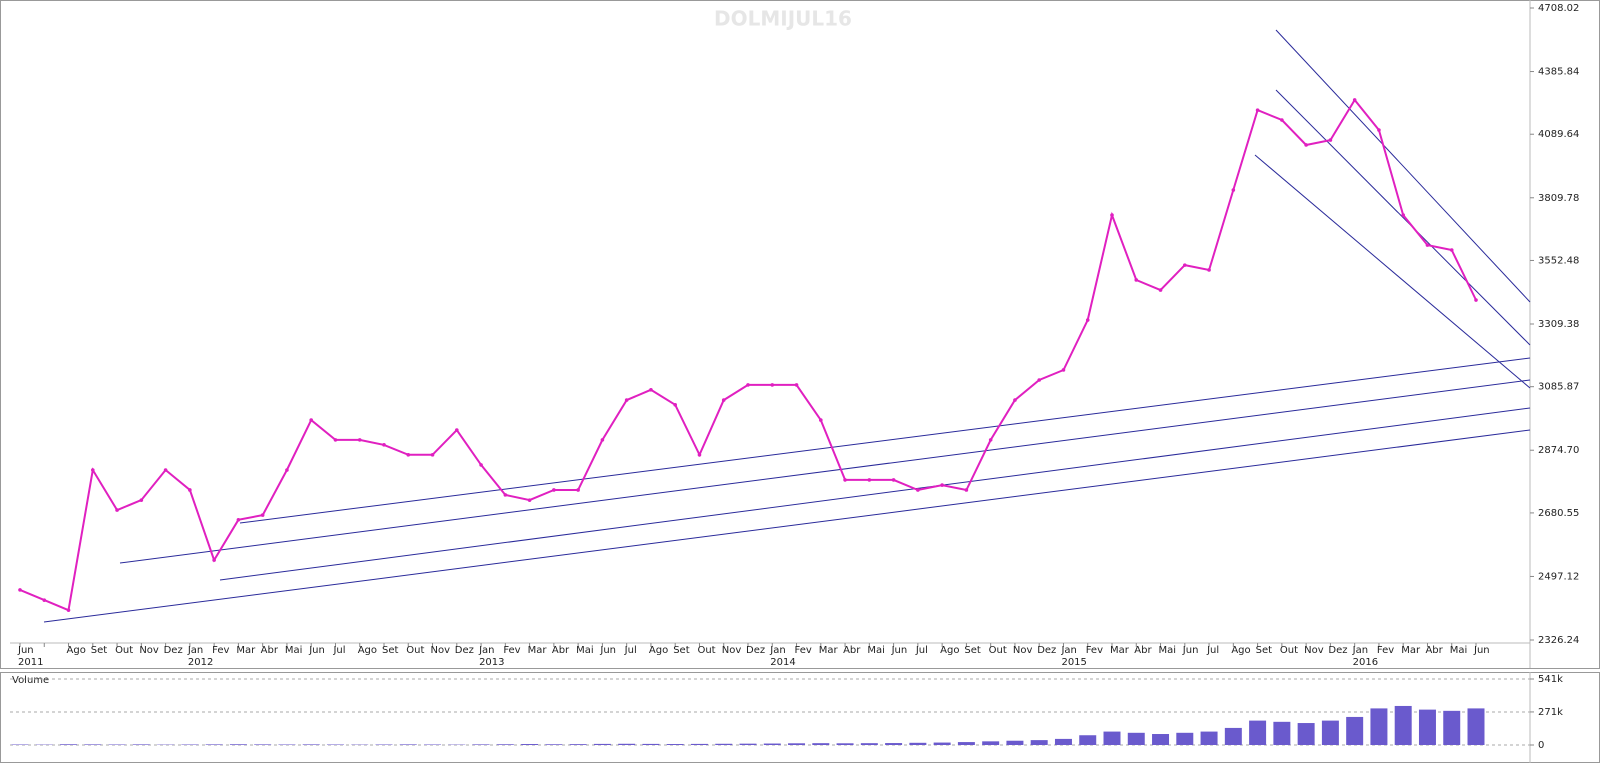 This screenshot has height=763, width=1600. What do you see at coordinates (1459, 650) in the screenshot?
I see `x-tick-label: Mai` at bounding box center [1459, 650].